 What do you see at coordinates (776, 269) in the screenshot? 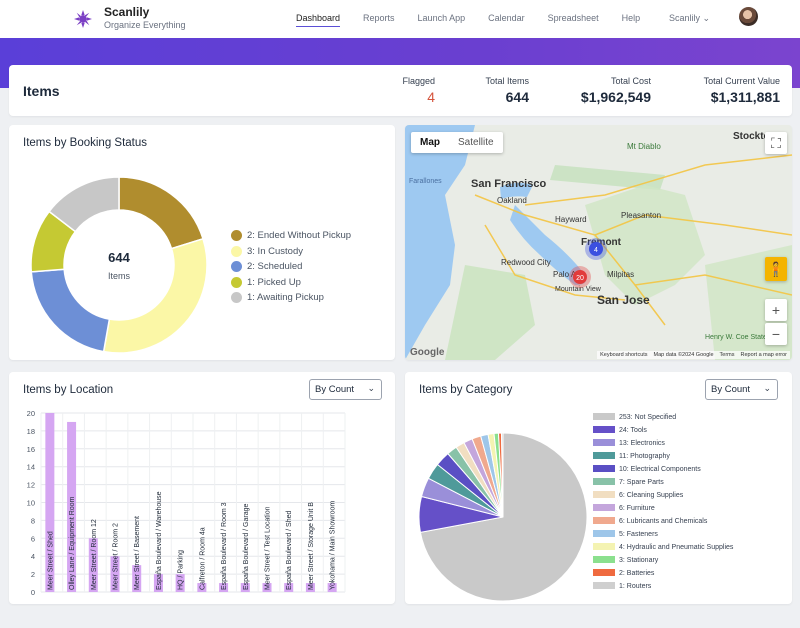
I see `street-view-icon: 🧍` at bounding box center [776, 269].